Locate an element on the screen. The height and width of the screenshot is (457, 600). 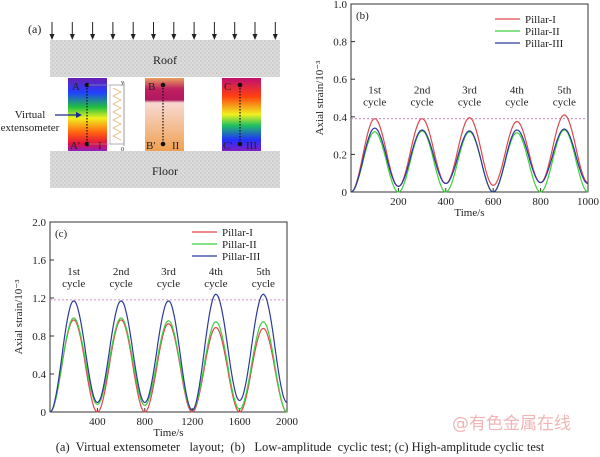
point-b: B is located at coordinates (151, 87).